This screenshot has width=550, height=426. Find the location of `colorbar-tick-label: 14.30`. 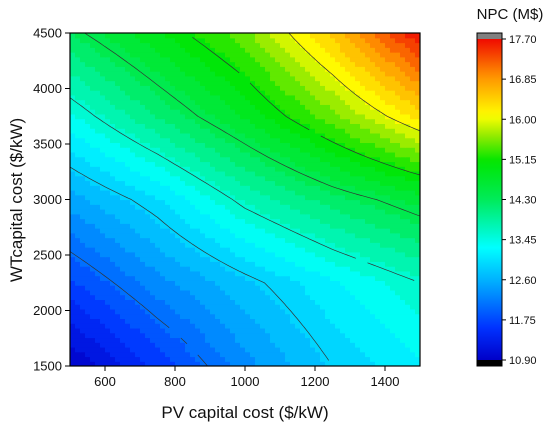

colorbar-tick-label: 14.30 is located at coordinates (523, 201).